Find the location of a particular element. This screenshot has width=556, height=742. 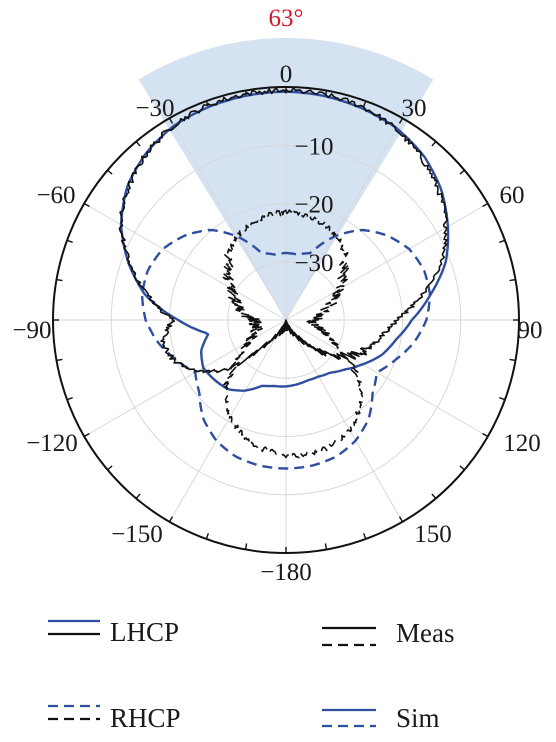

radial-tick-label: −20 is located at coordinates (313, 205).